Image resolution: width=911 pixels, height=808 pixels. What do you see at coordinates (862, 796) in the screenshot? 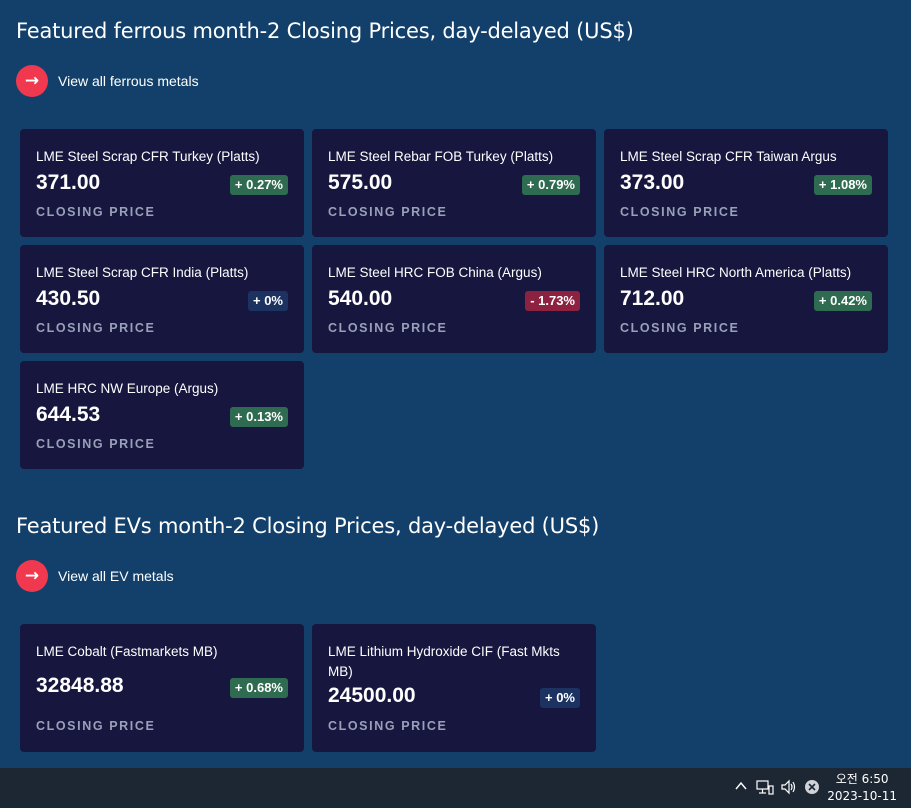
I see `taskbar-date: 2023-10-11` at bounding box center [862, 796].